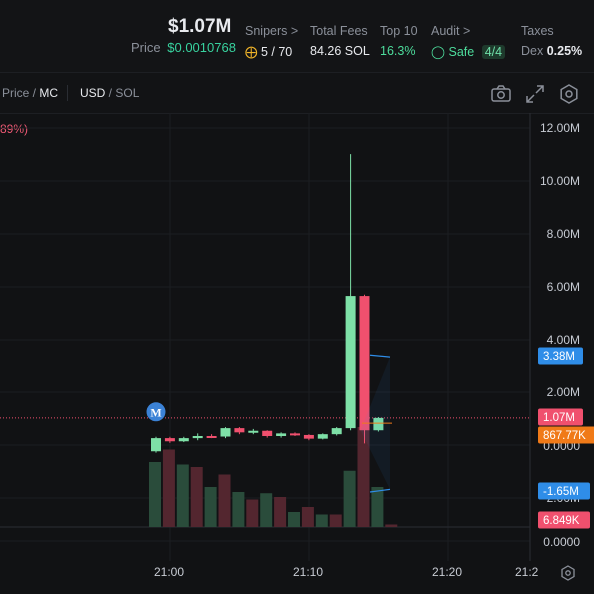 This screenshot has height=594, width=594. I want to click on taxes-value: 0.25%, so click(564, 51).